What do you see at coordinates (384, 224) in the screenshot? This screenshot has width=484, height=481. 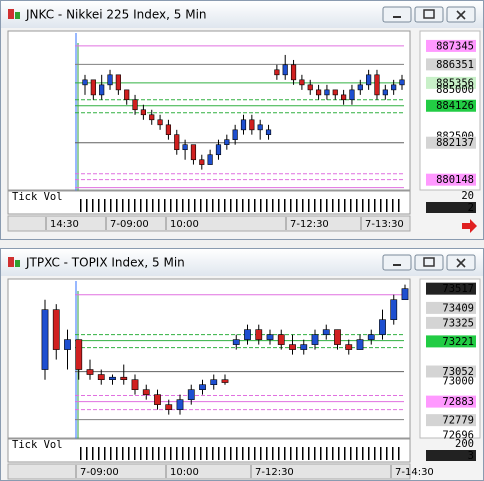 I see `time-label: 7-13:30` at bounding box center [384, 224].